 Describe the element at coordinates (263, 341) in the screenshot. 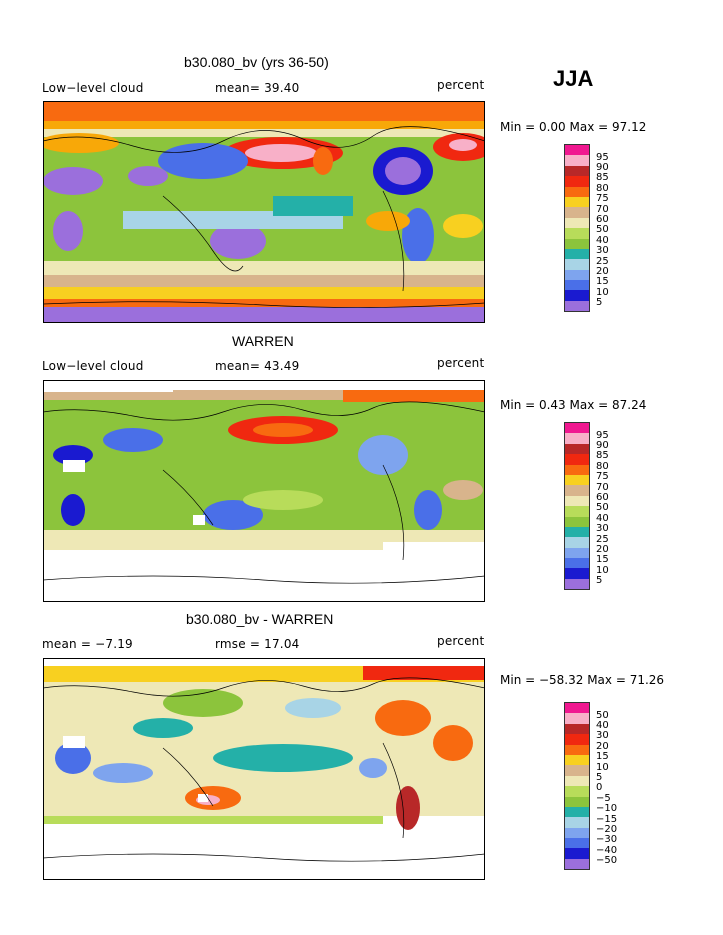

I see `panel-title-obs: WARREN` at that location.